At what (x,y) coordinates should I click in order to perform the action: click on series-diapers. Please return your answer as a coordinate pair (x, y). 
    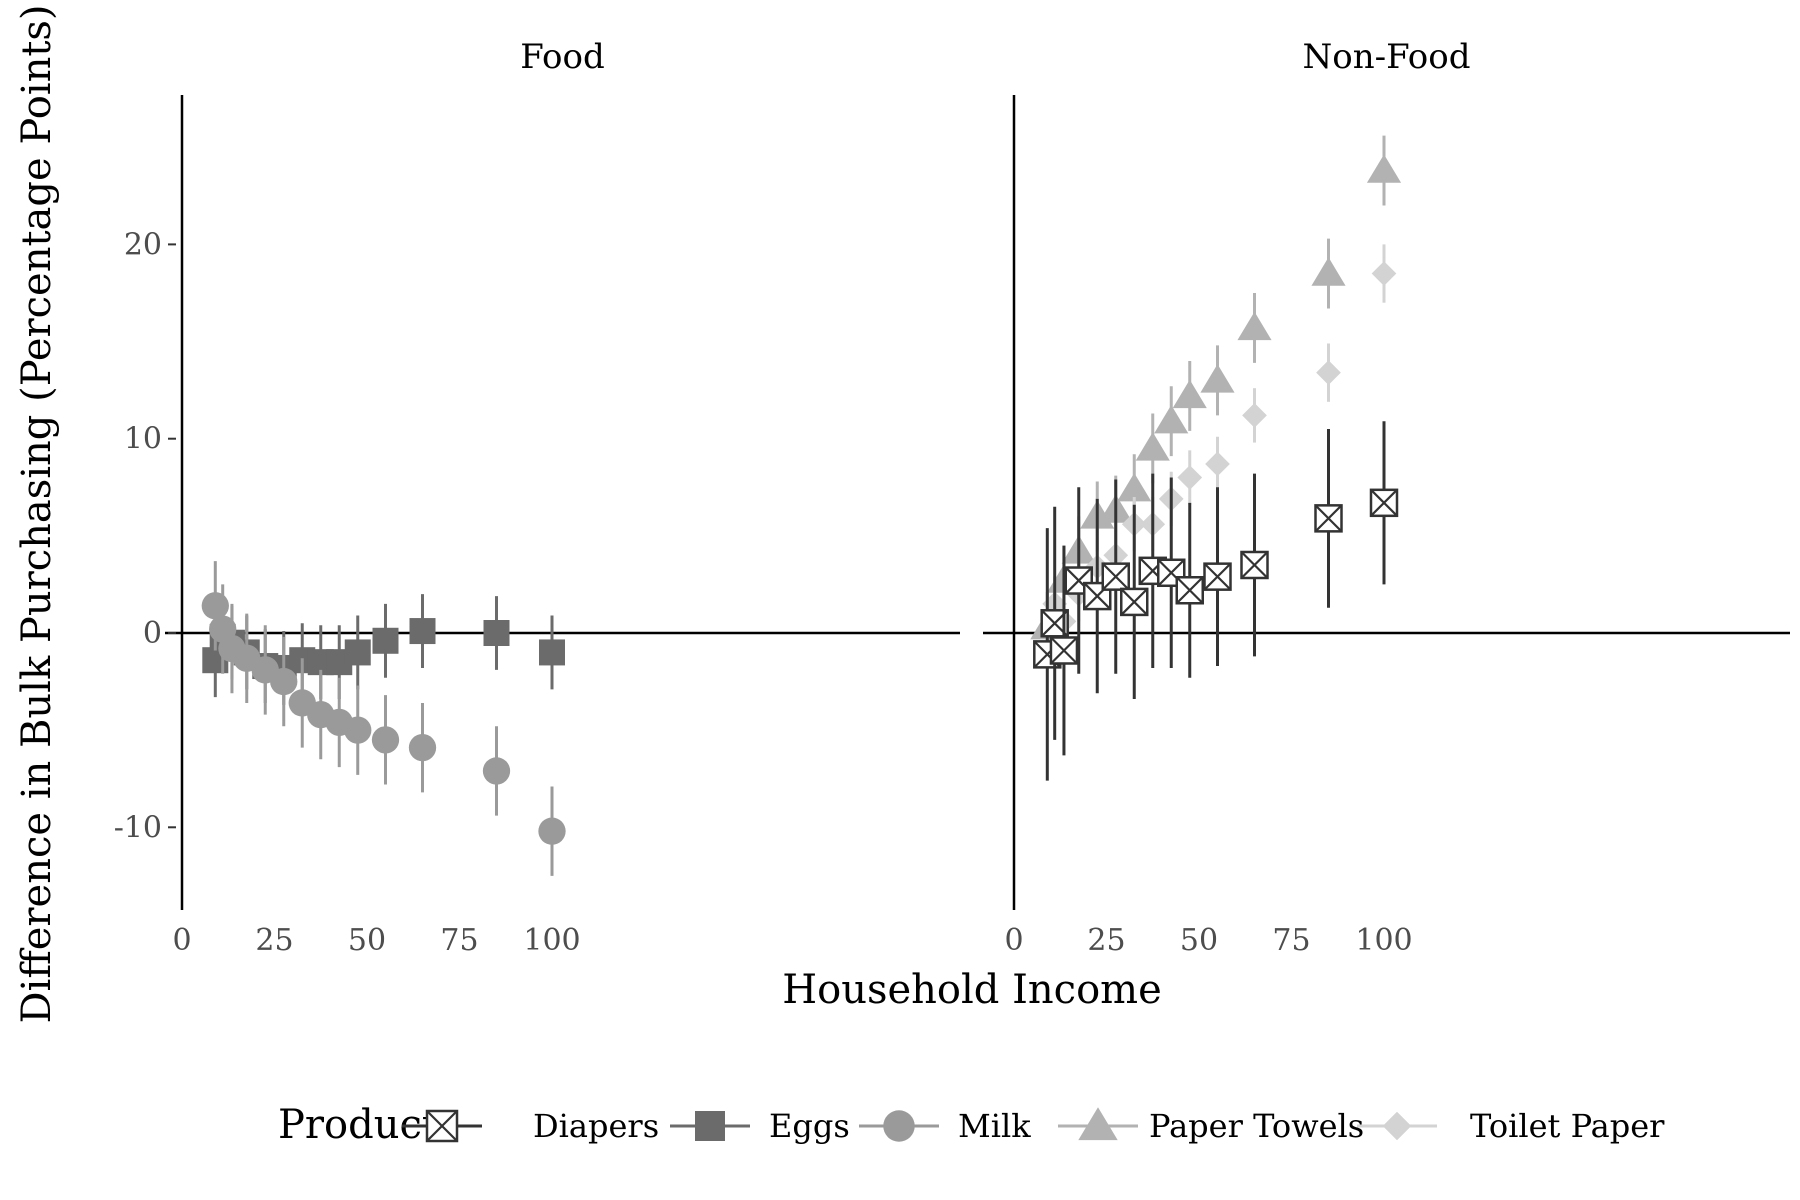
    Looking at the image, I should click on (1216, 601).